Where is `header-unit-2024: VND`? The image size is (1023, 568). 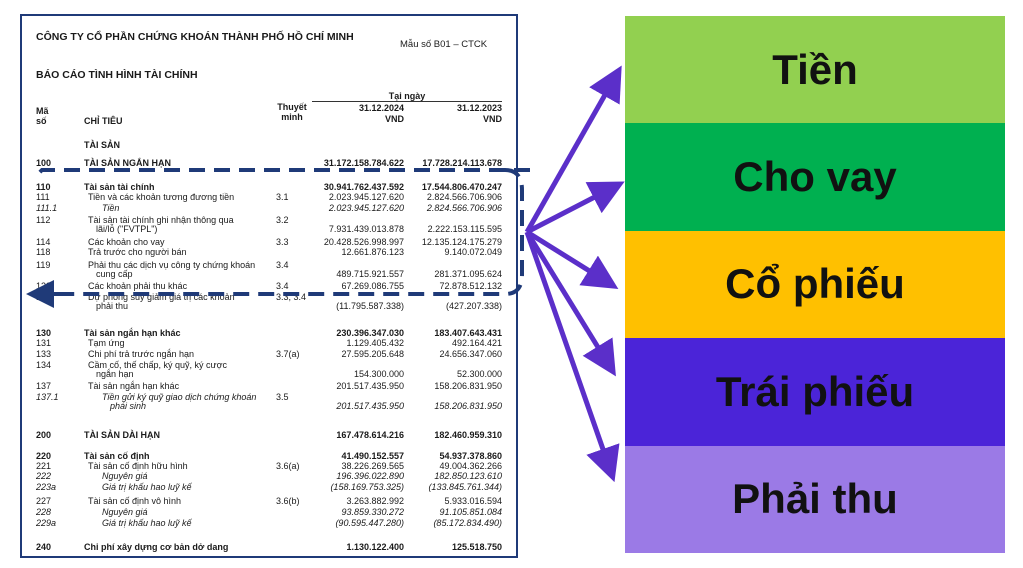
header-unit-2024: VND is located at coordinates (394, 119).